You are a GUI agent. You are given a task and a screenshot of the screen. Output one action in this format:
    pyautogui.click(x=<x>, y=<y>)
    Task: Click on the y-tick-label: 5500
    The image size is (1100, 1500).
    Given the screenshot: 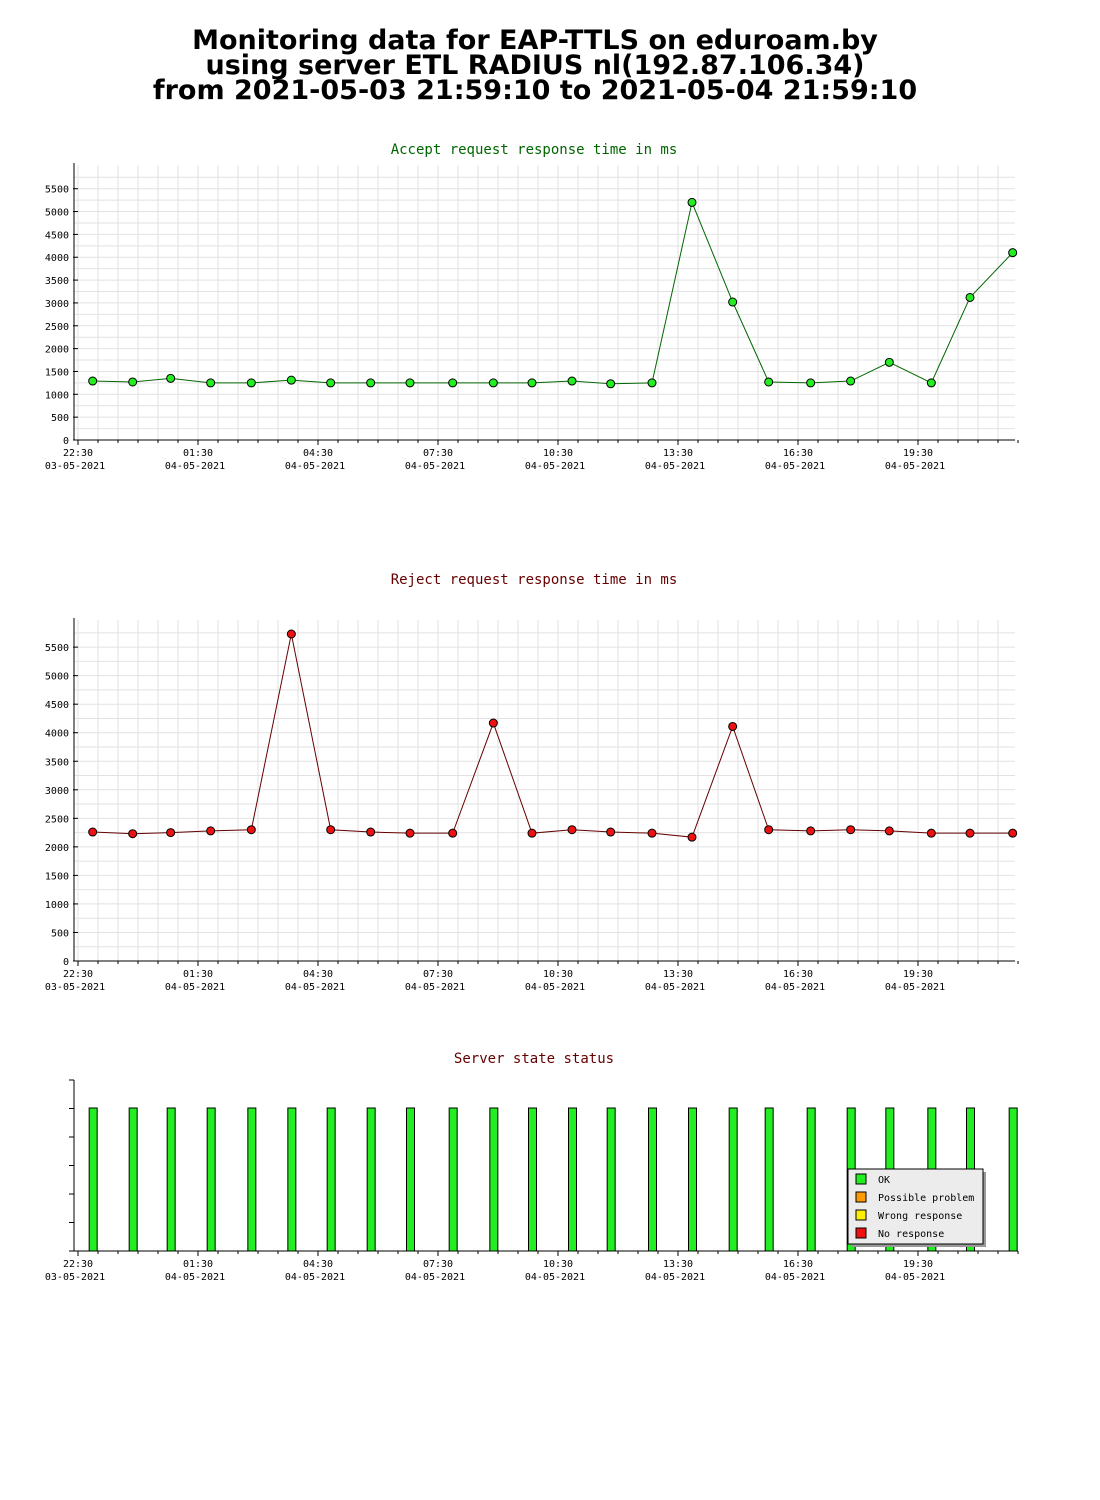 What is the action you would take?
    pyautogui.click(x=57, y=648)
    